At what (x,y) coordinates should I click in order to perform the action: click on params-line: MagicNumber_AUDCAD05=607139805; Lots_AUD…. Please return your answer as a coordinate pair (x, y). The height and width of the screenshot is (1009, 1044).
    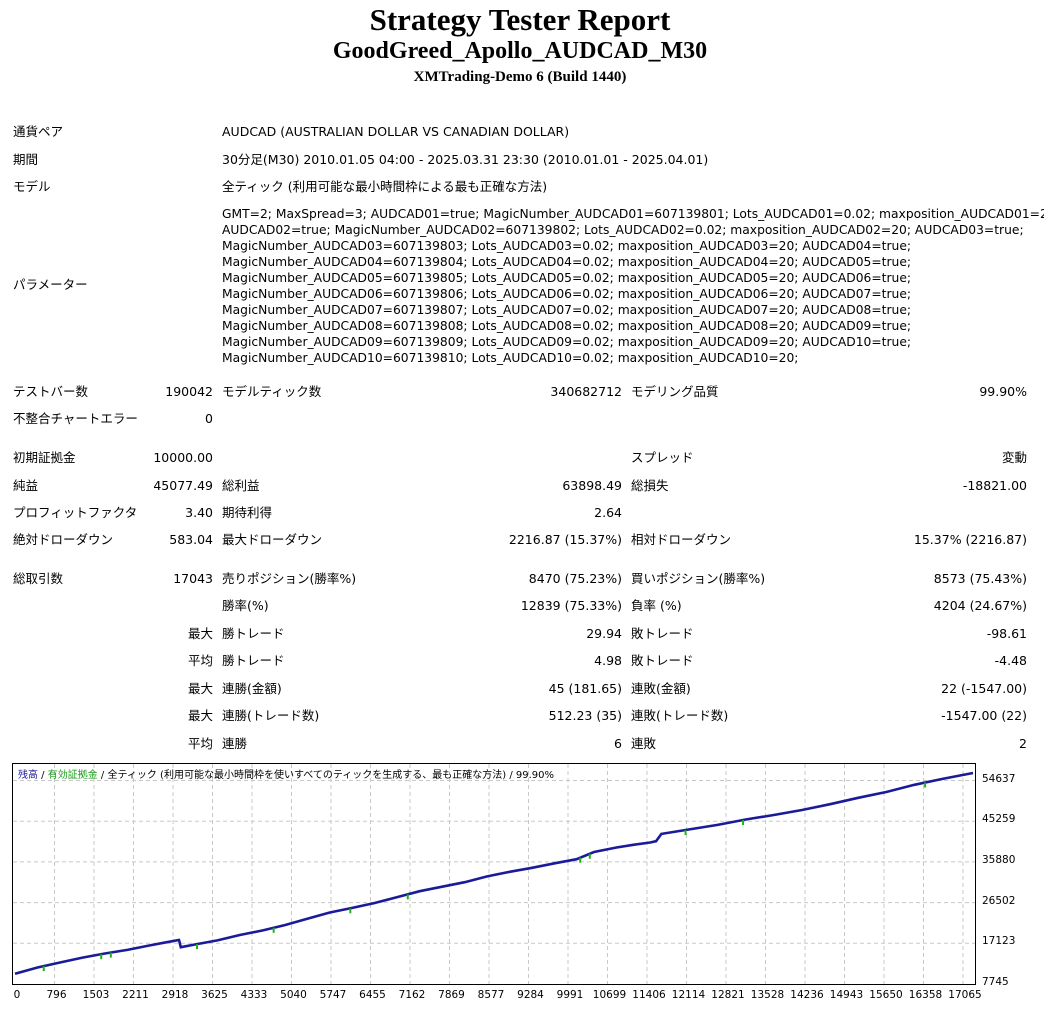
    Looking at the image, I should click on (567, 278).